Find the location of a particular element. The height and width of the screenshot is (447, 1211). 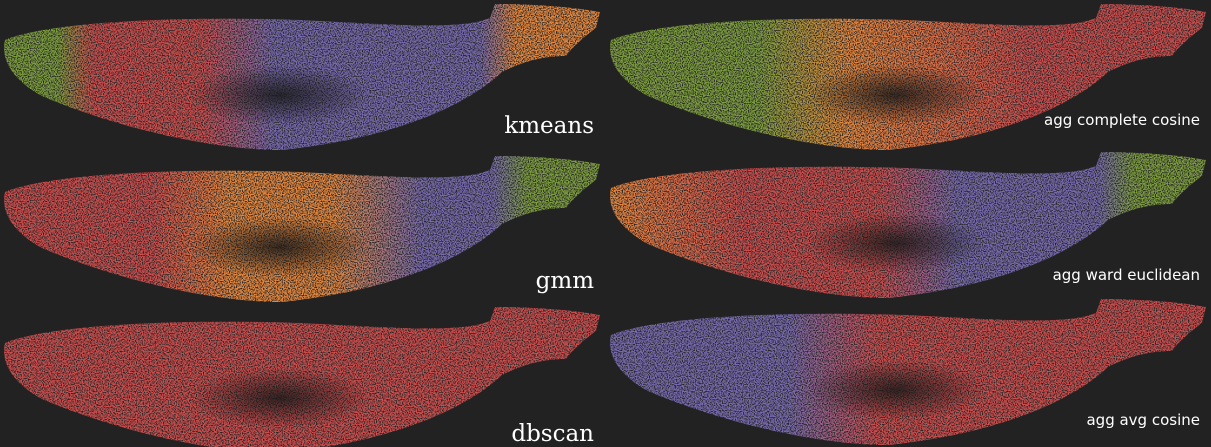

panel-label: dbscan is located at coordinates (552, 434).